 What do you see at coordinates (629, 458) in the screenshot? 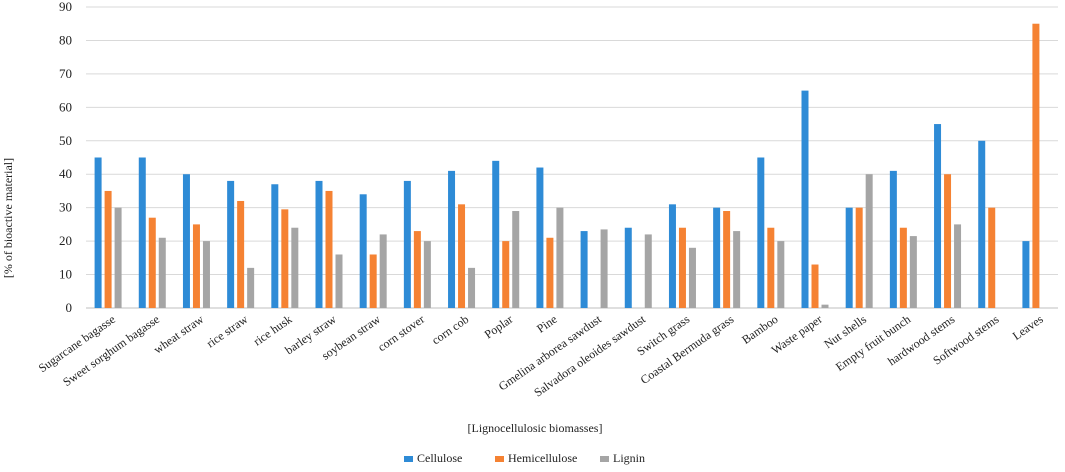
I see `legend-label-lignin: Lignin` at bounding box center [629, 458].